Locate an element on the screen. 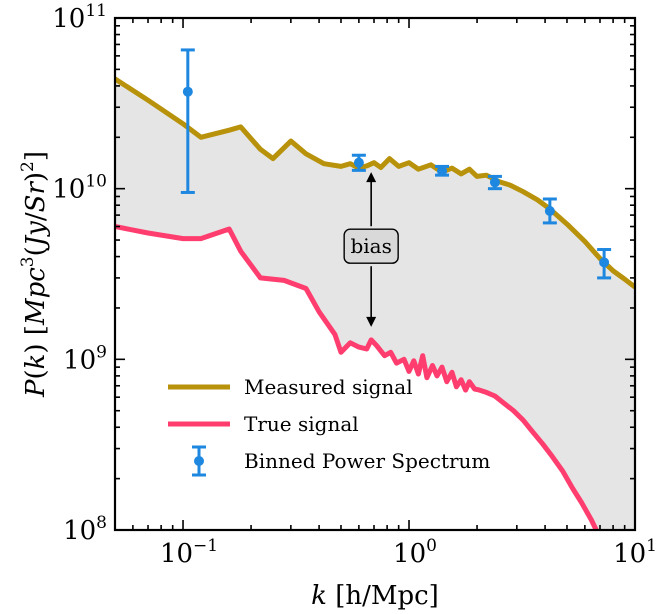 This screenshot has width=668, height=614. legend-item-measured-signal: Measured signal is located at coordinates (290, 387).